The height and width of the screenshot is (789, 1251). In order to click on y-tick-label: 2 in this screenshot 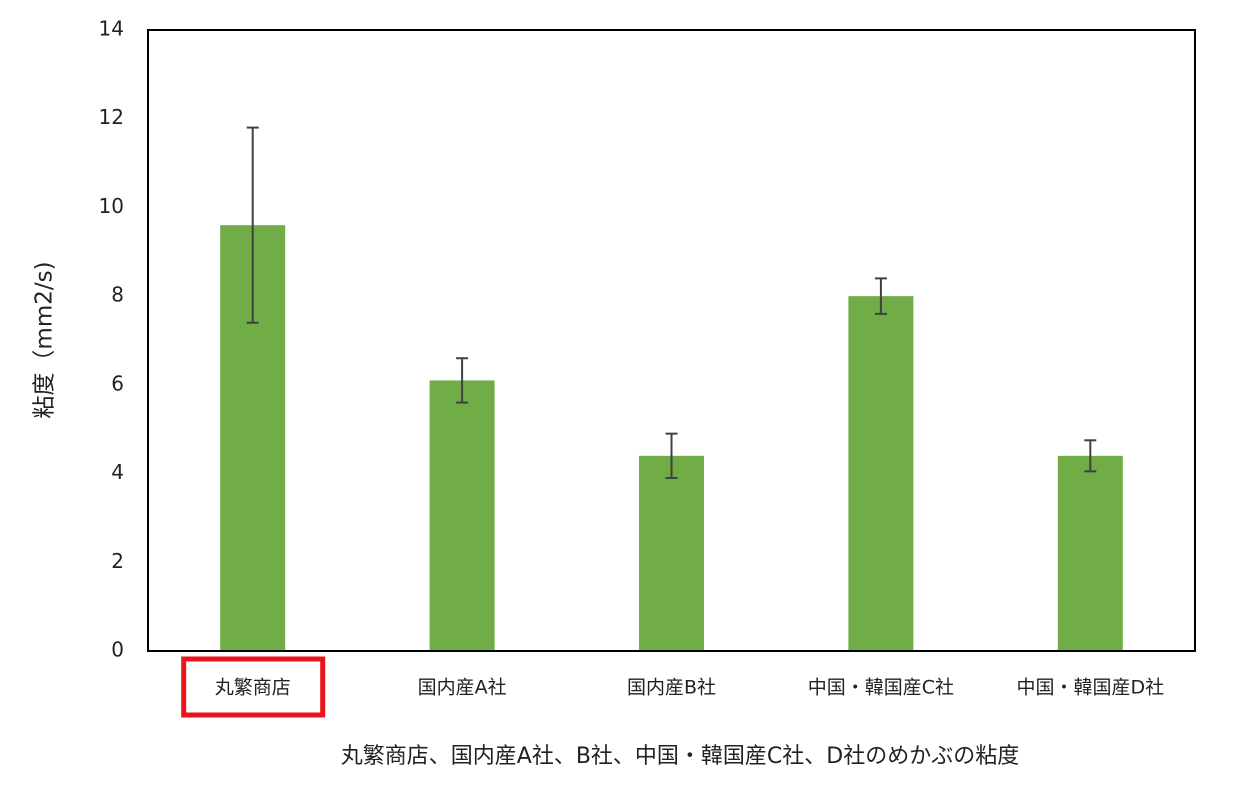, I will do `click(117, 561)`.